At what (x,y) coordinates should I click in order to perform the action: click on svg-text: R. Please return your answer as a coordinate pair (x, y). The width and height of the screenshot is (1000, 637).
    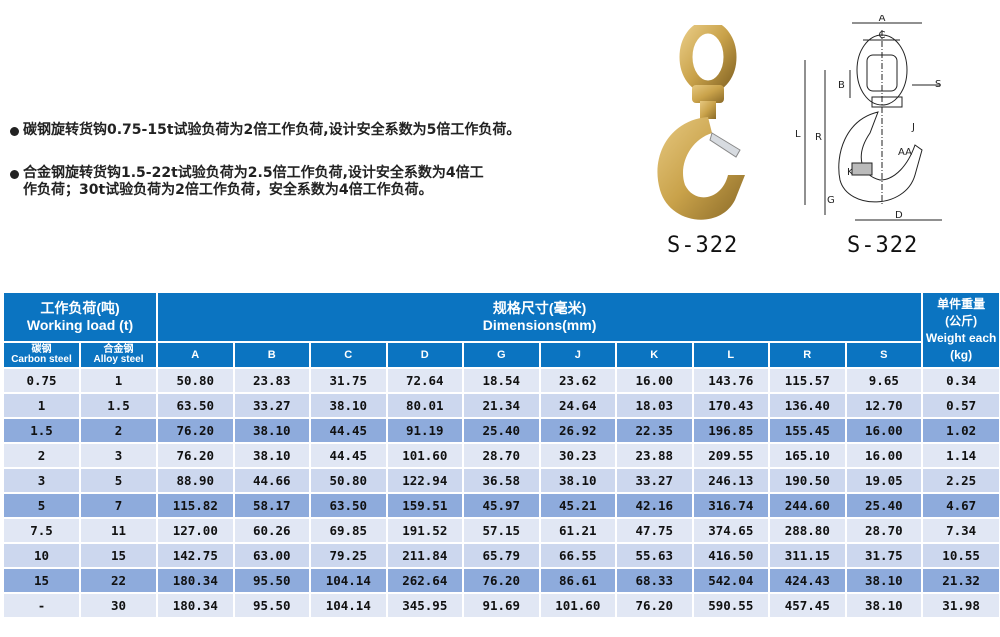
    Looking at the image, I should click on (818, 137).